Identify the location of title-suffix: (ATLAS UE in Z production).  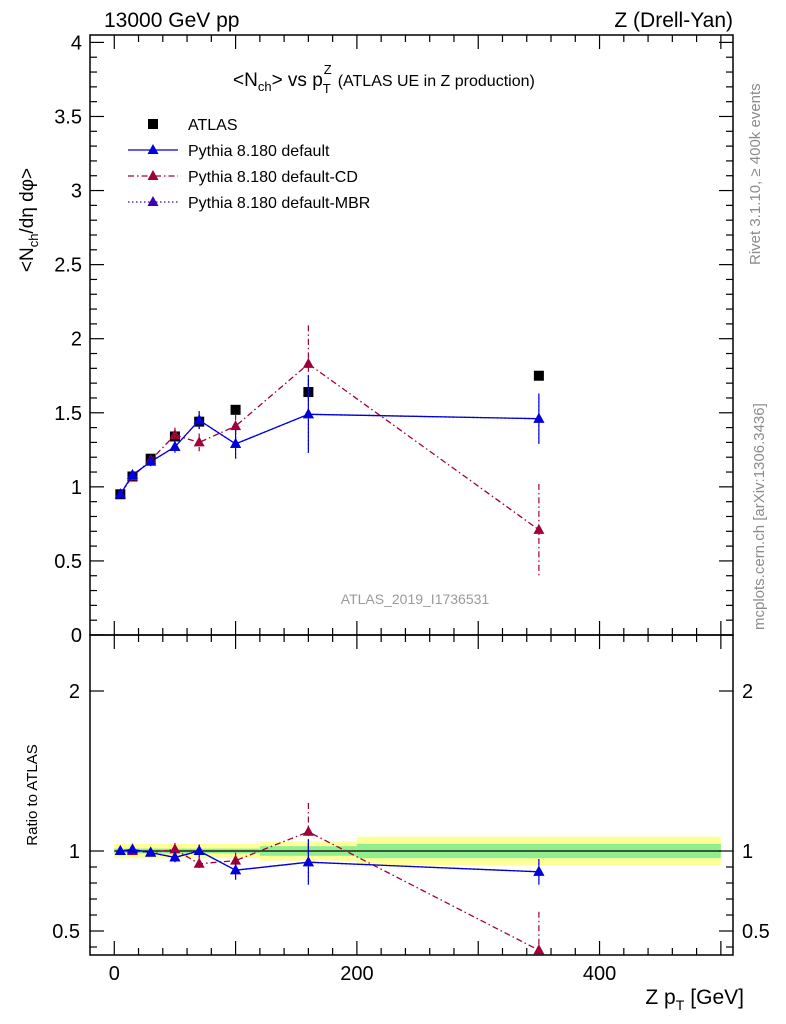
(436, 81).